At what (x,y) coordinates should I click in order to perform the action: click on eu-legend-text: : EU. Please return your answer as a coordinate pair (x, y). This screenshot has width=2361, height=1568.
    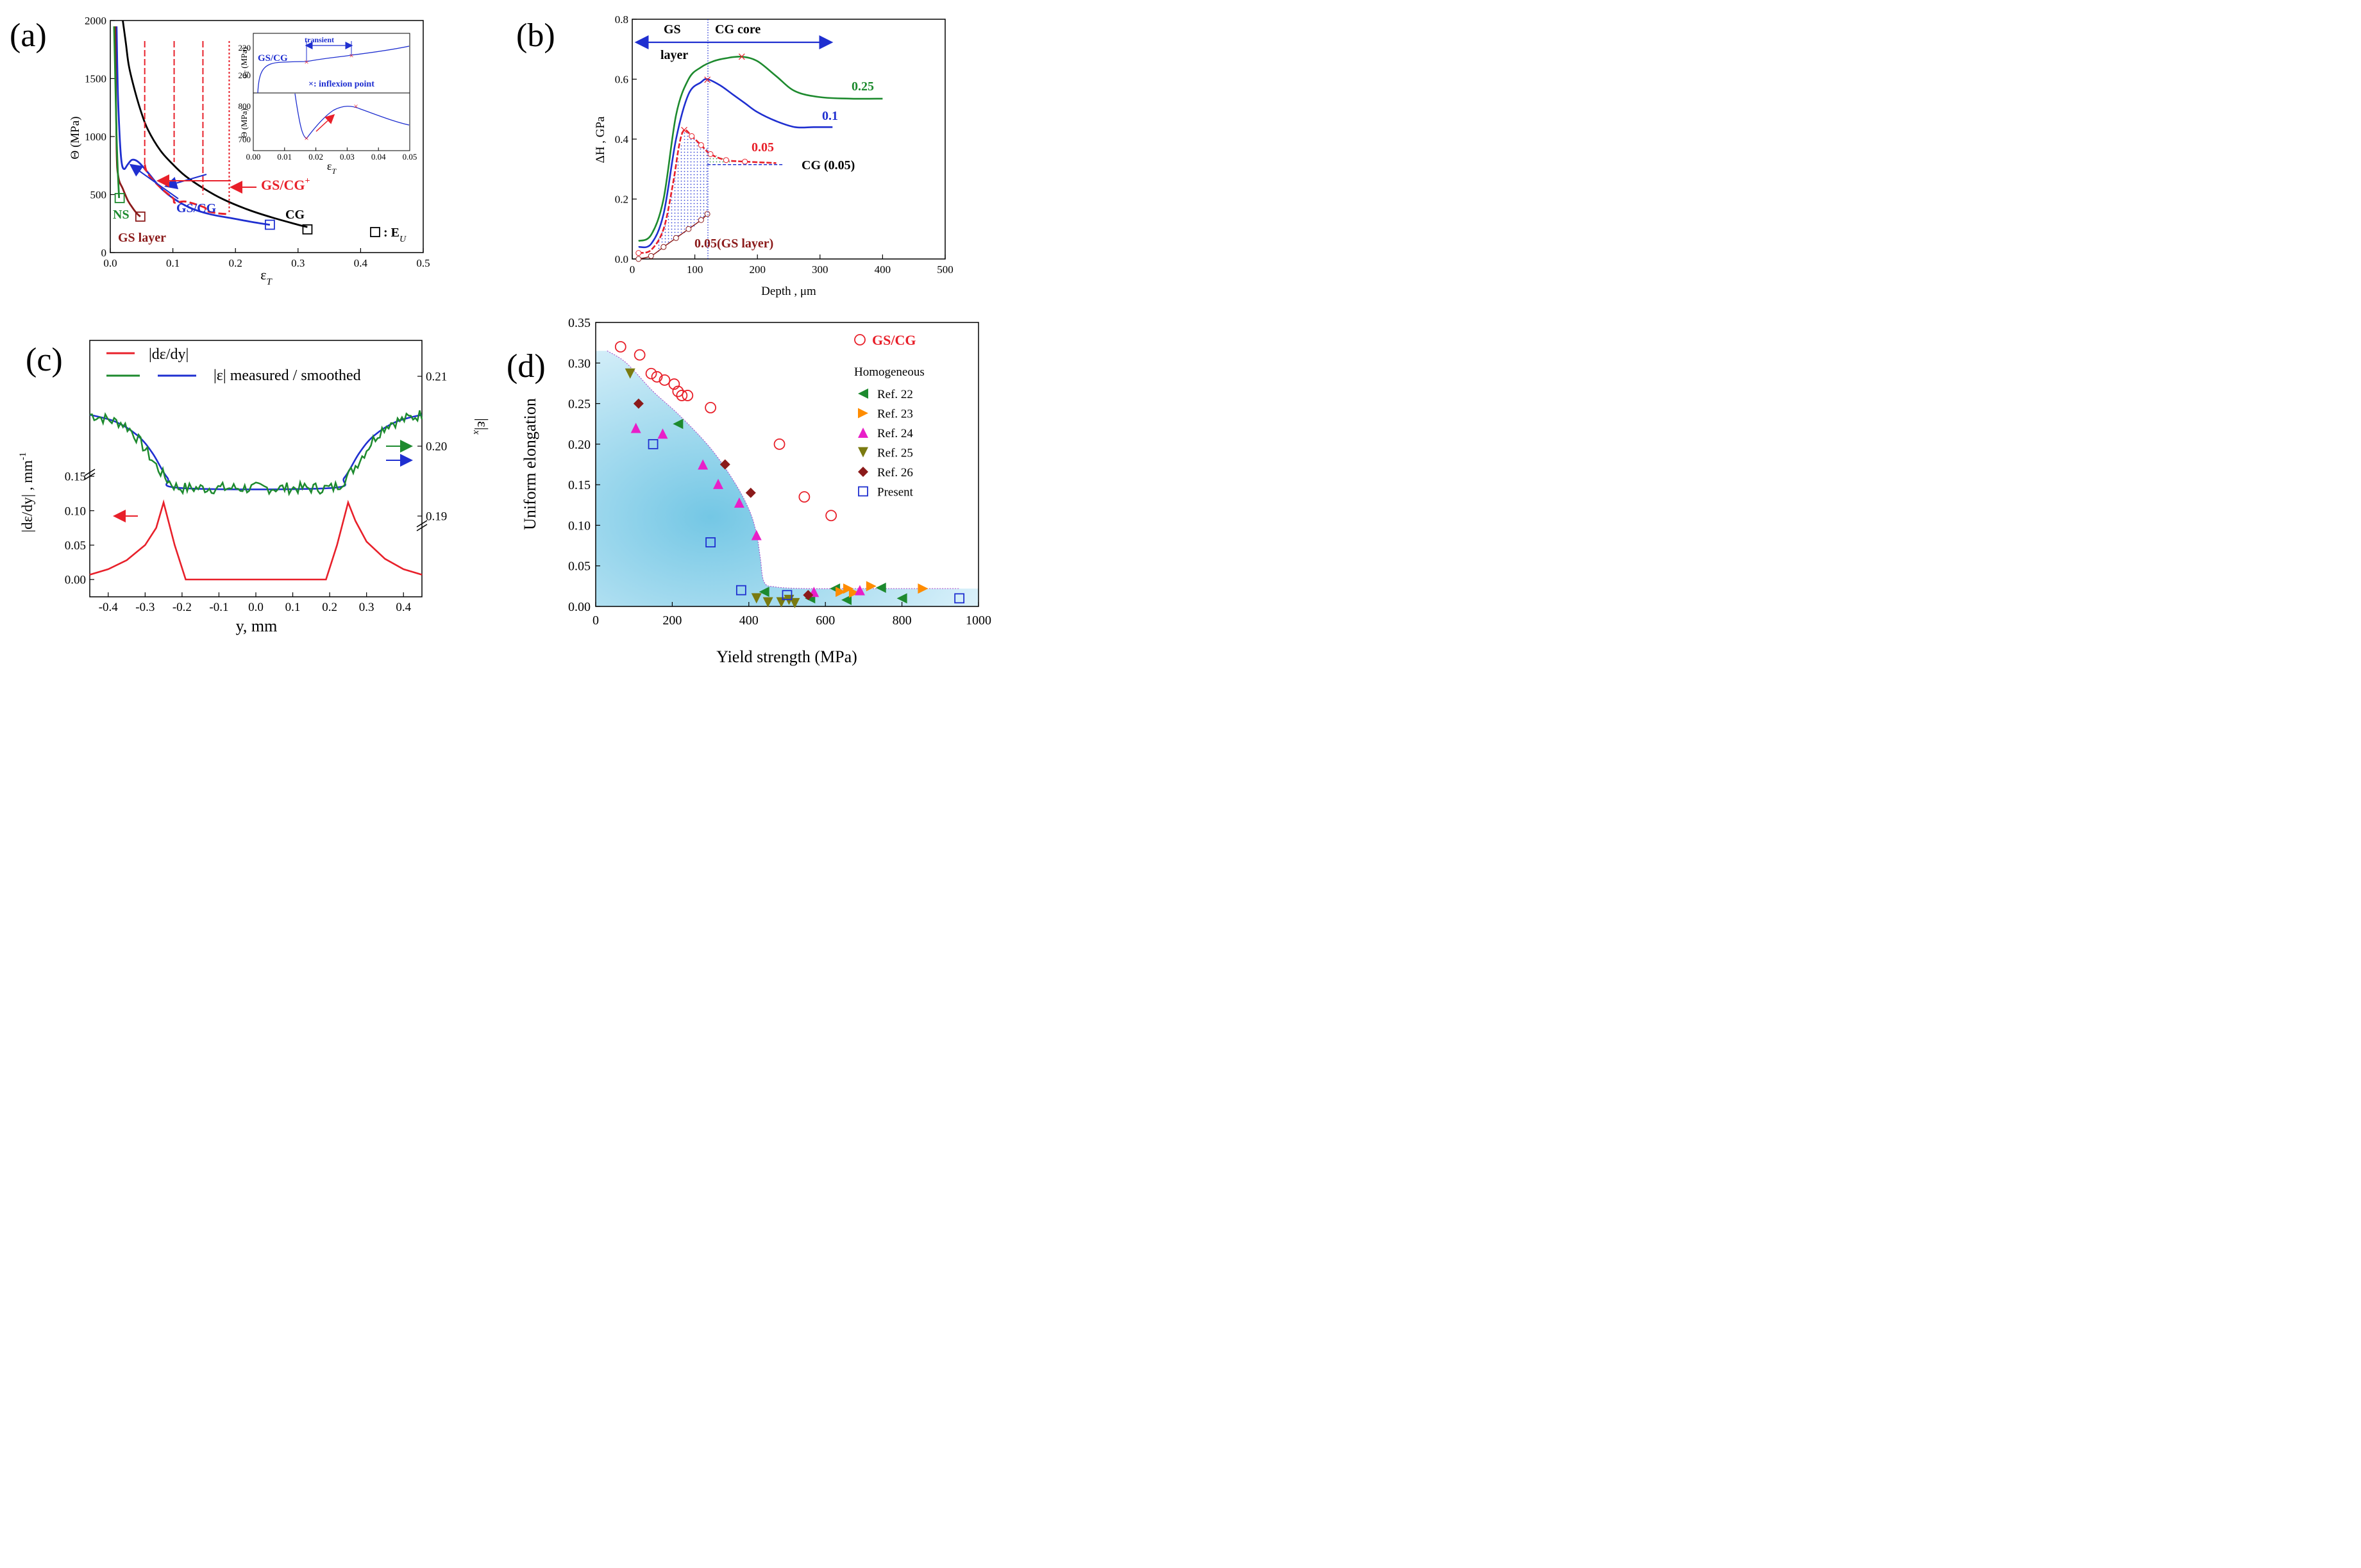
    Looking at the image, I should click on (395, 235).